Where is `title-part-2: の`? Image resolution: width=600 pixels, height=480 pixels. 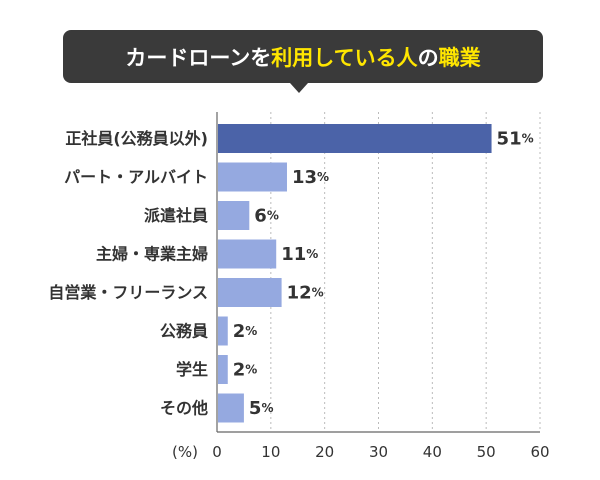 title-part-2: の is located at coordinates (428, 57).